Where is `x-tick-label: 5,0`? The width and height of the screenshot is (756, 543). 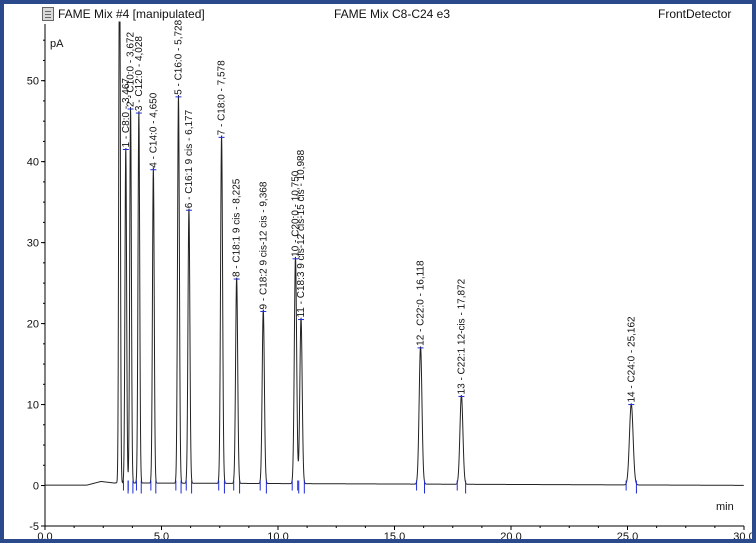
x-tick-label: 5,0 is located at coordinates (161, 535).